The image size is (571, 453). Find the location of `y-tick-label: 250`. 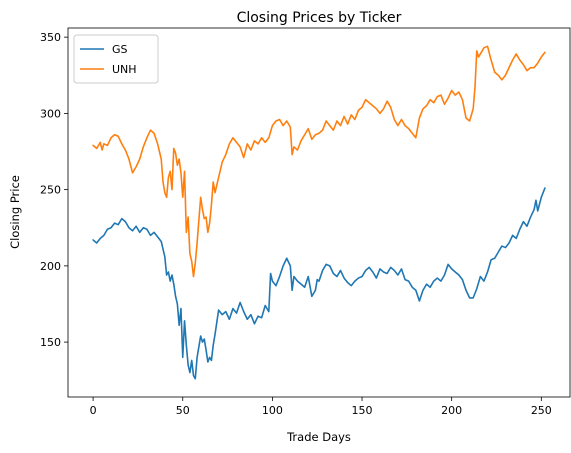

y-tick-label: 250 is located at coordinates (50, 190).